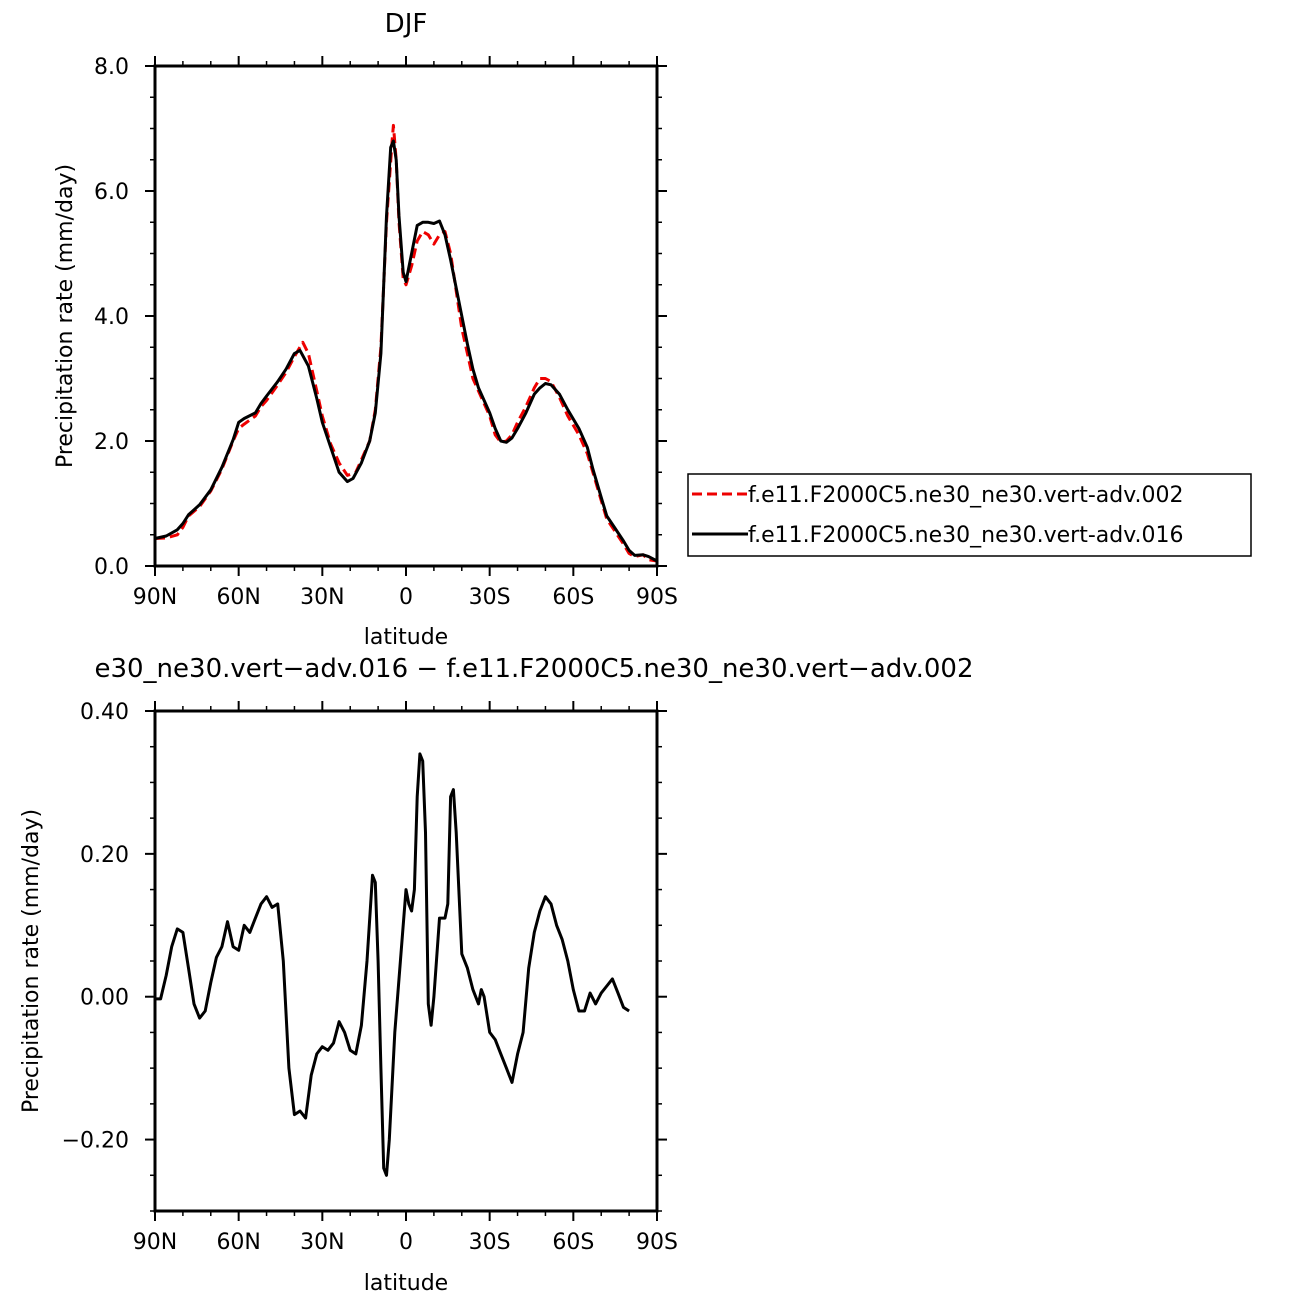  I want to click on top-series-layer, so click(406, 343).